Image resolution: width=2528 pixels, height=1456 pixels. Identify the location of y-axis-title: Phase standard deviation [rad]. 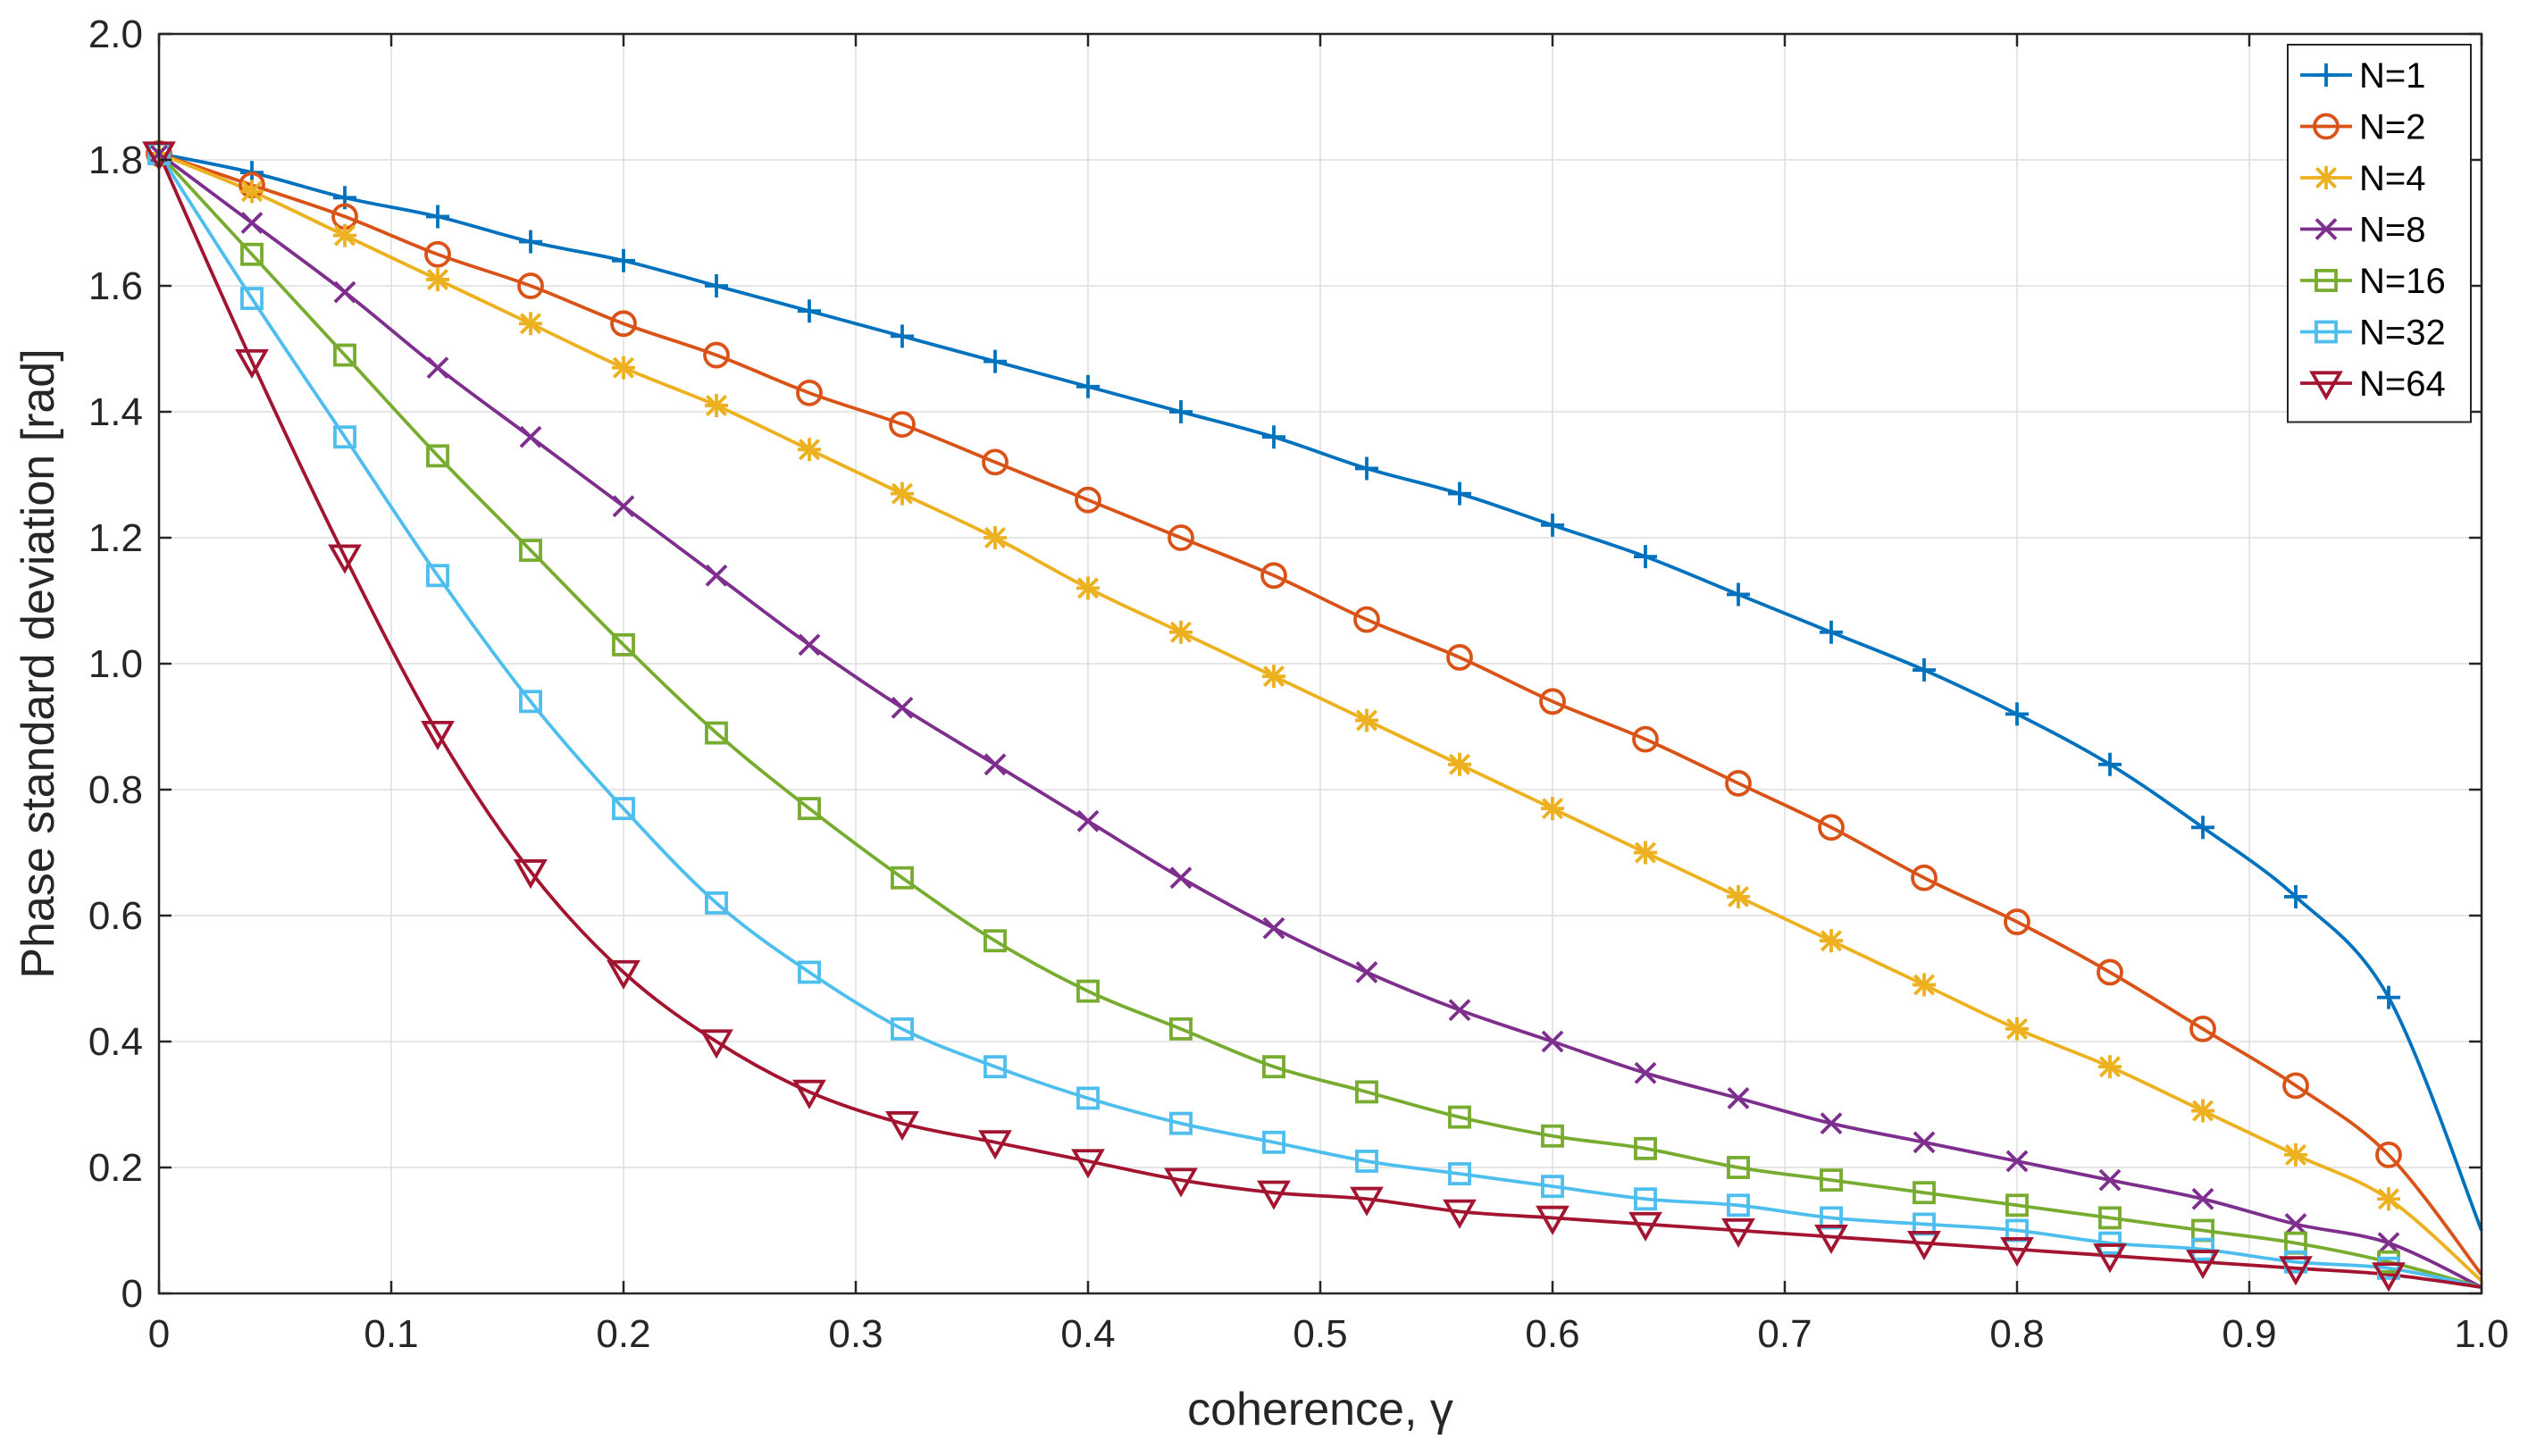
(38, 663).